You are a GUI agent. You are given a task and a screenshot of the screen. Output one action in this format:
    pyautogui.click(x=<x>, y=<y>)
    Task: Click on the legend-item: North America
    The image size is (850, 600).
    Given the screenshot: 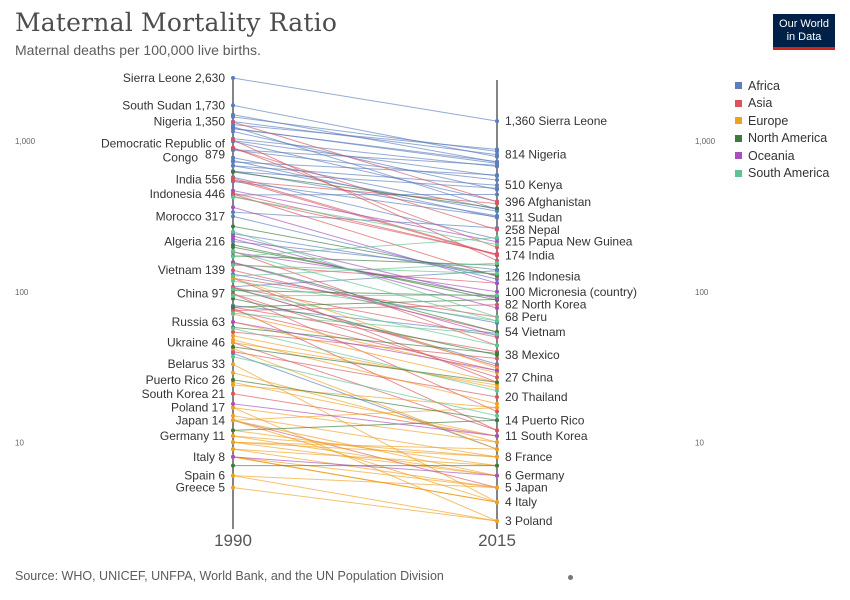 What is the action you would take?
    pyautogui.click(x=782, y=139)
    